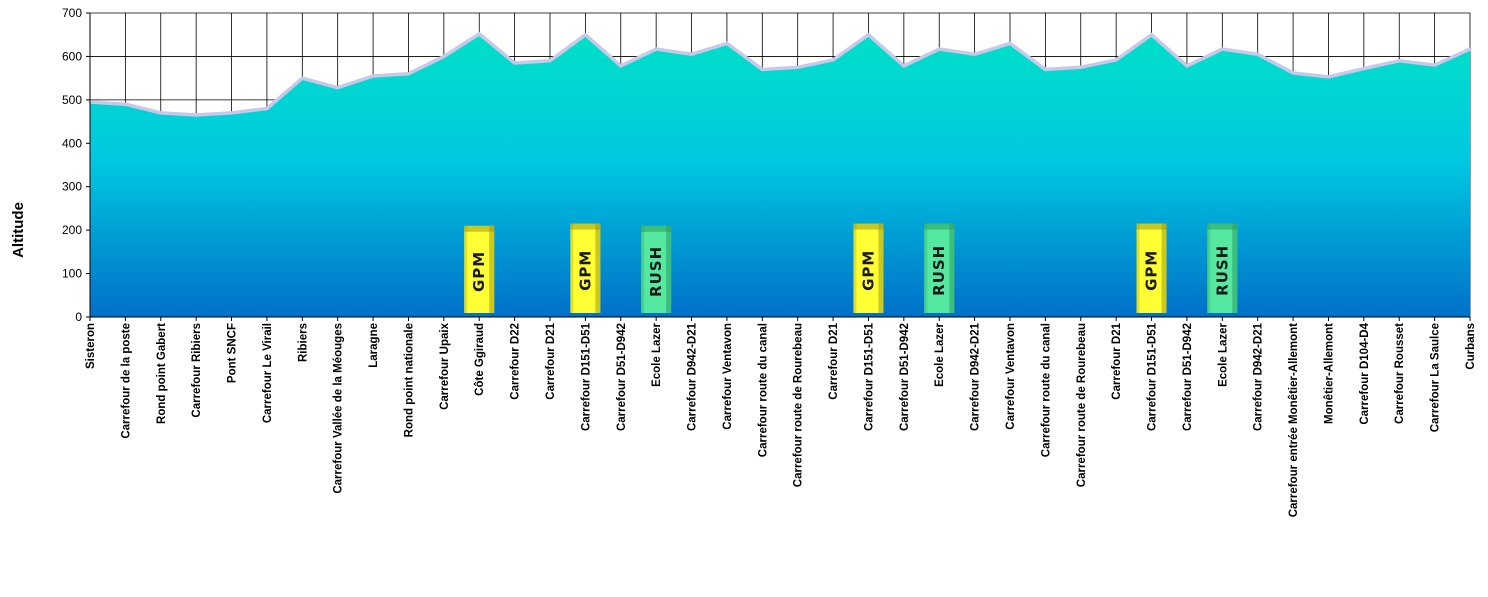  Describe the element at coordinates (91, 346) in the screenshot. I see `x-tick-label: Sisteron` at that location.